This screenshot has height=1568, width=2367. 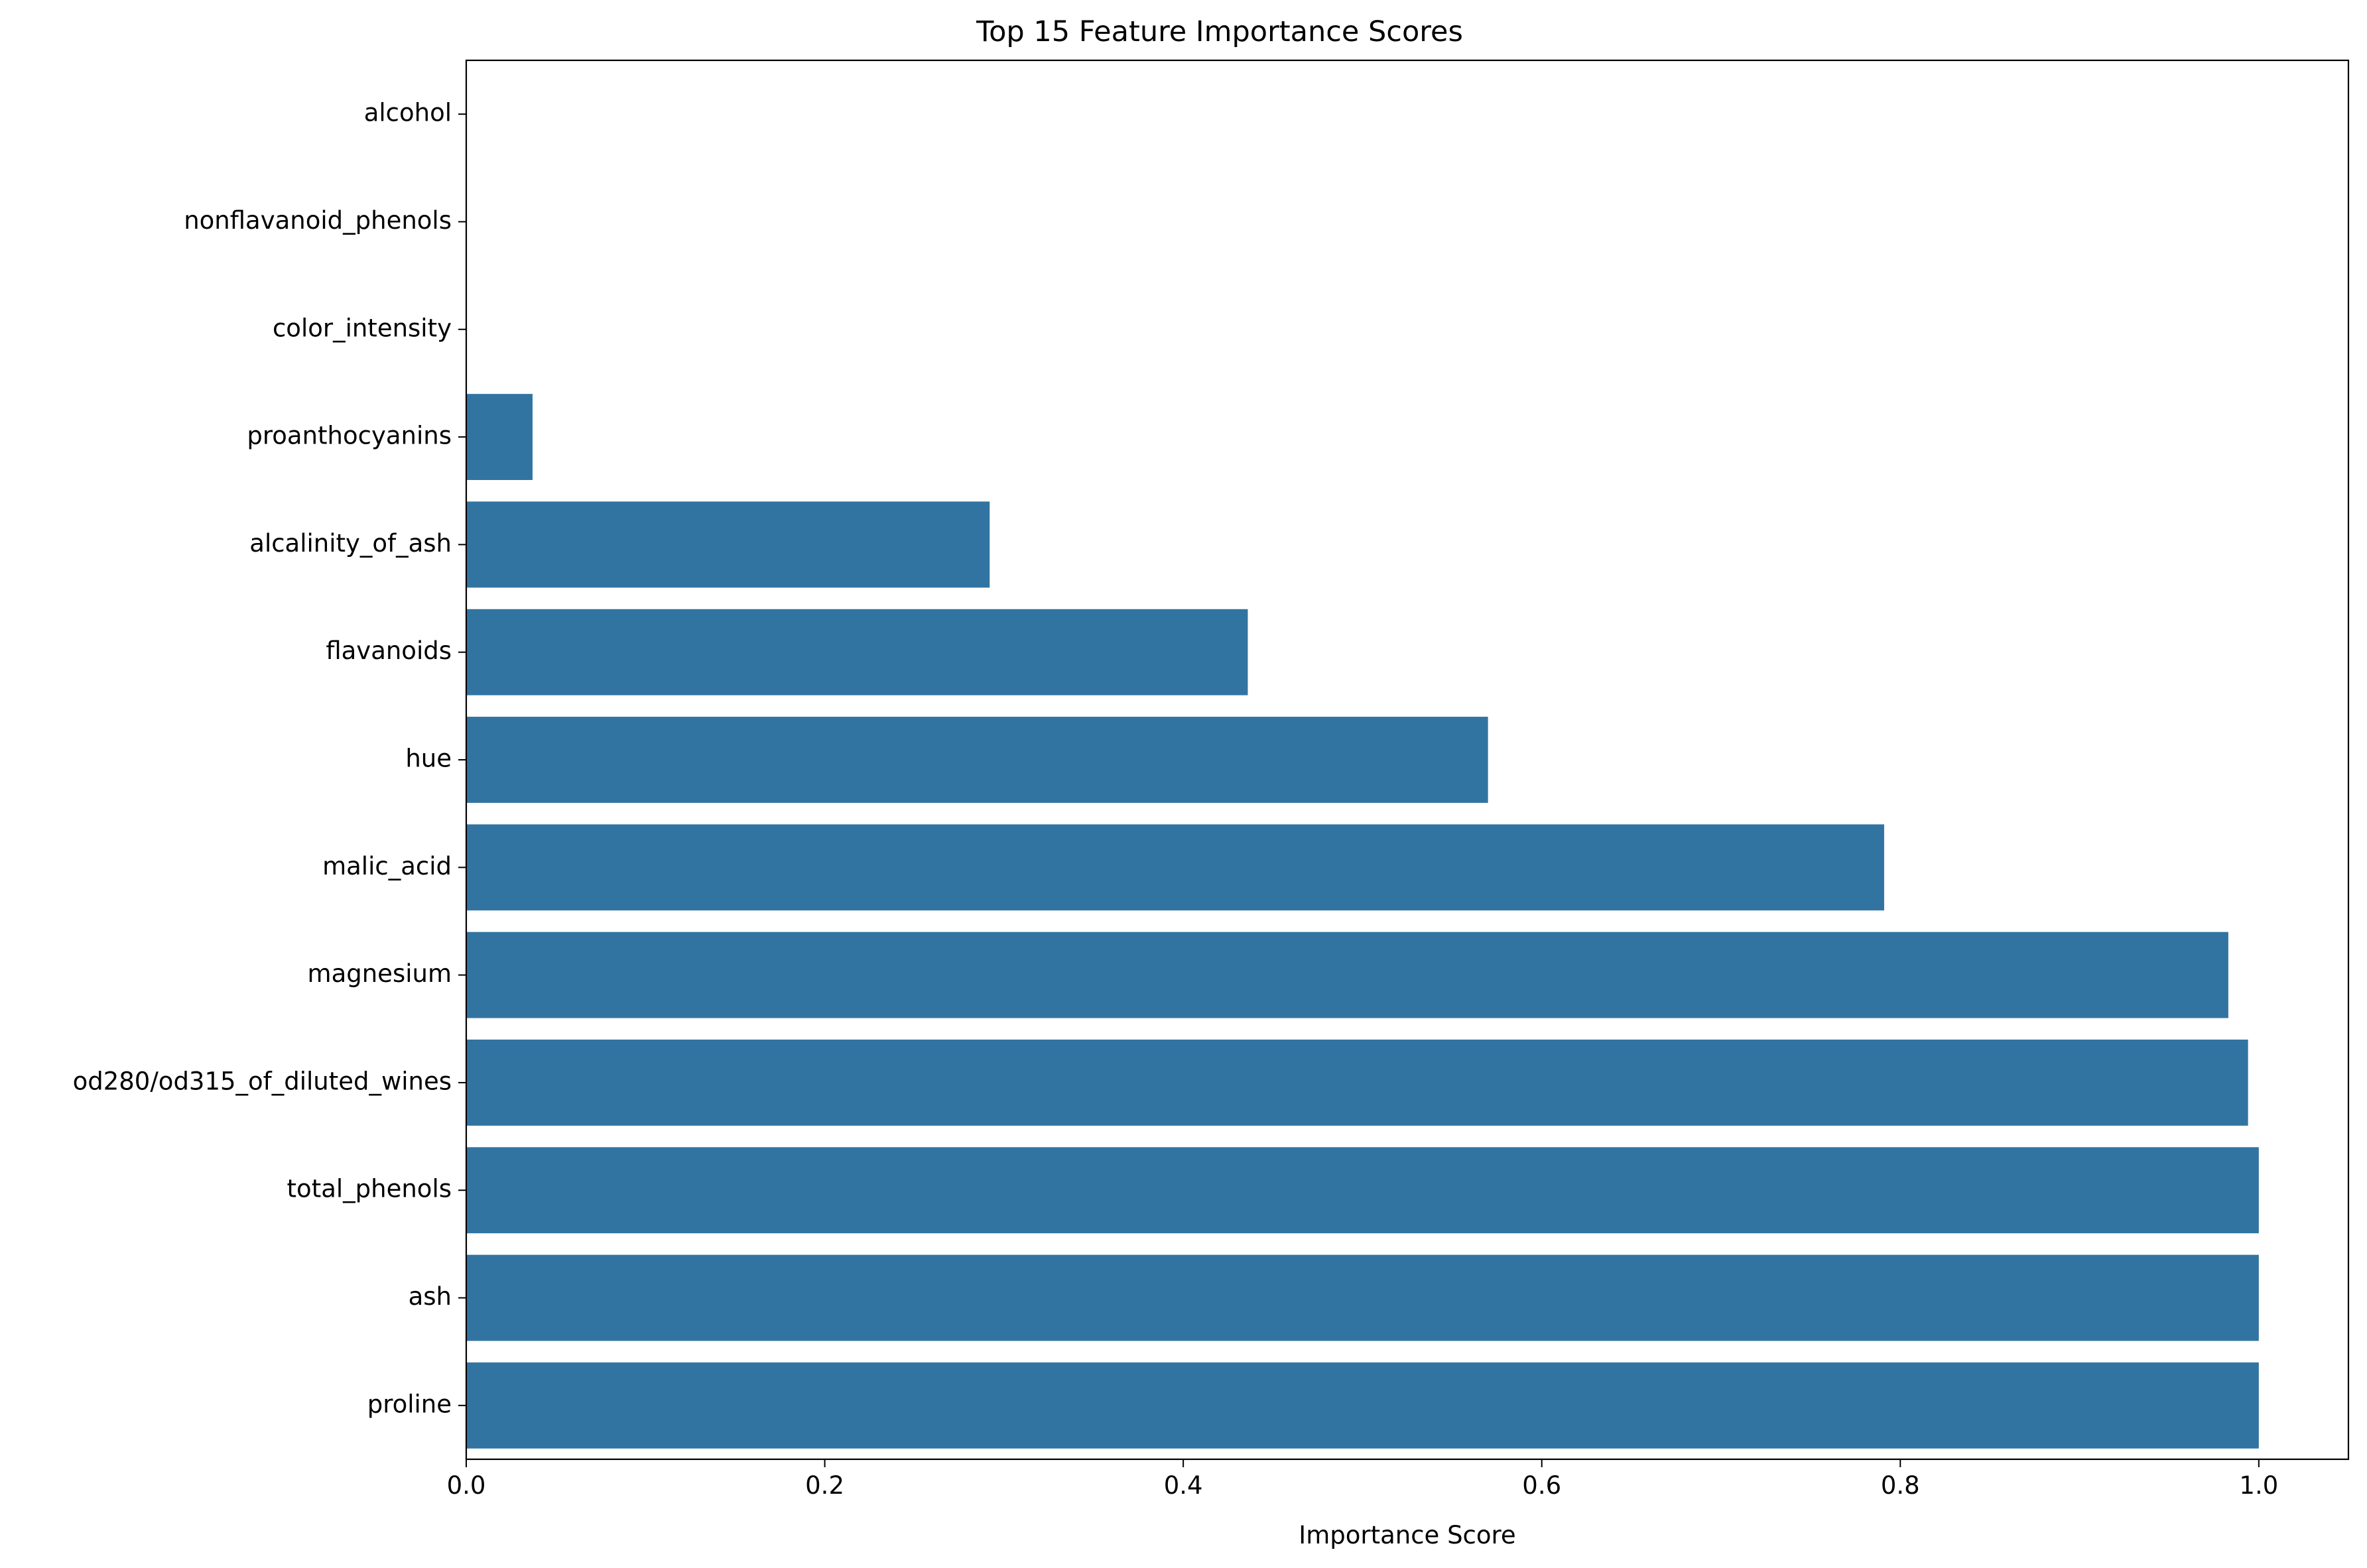 What do you see at coordinates (824, 1485) in the screenshot?
I see `x-tick-label: 0.2` at bounding box center [824, 1485].